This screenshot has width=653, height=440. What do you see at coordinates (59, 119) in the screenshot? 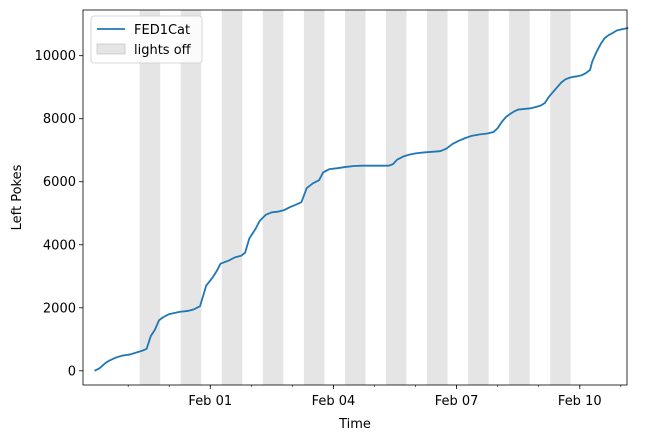
I see `y-tick-label: 8000` at bounding box center [59, 119].